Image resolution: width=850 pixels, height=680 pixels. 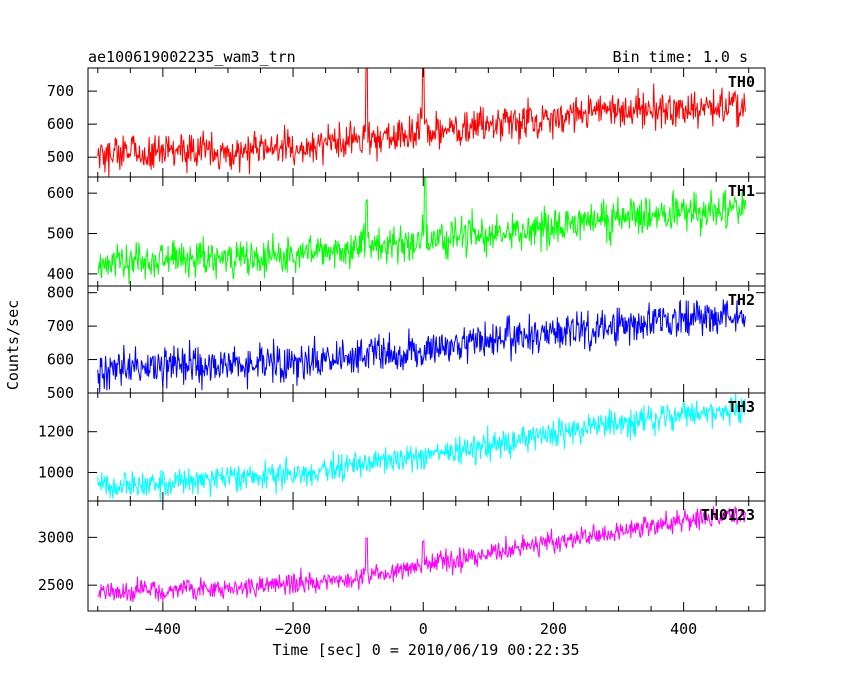 I want to click on panel-th2: 500 600 700 800 TH2, so click(x=406, y=343).